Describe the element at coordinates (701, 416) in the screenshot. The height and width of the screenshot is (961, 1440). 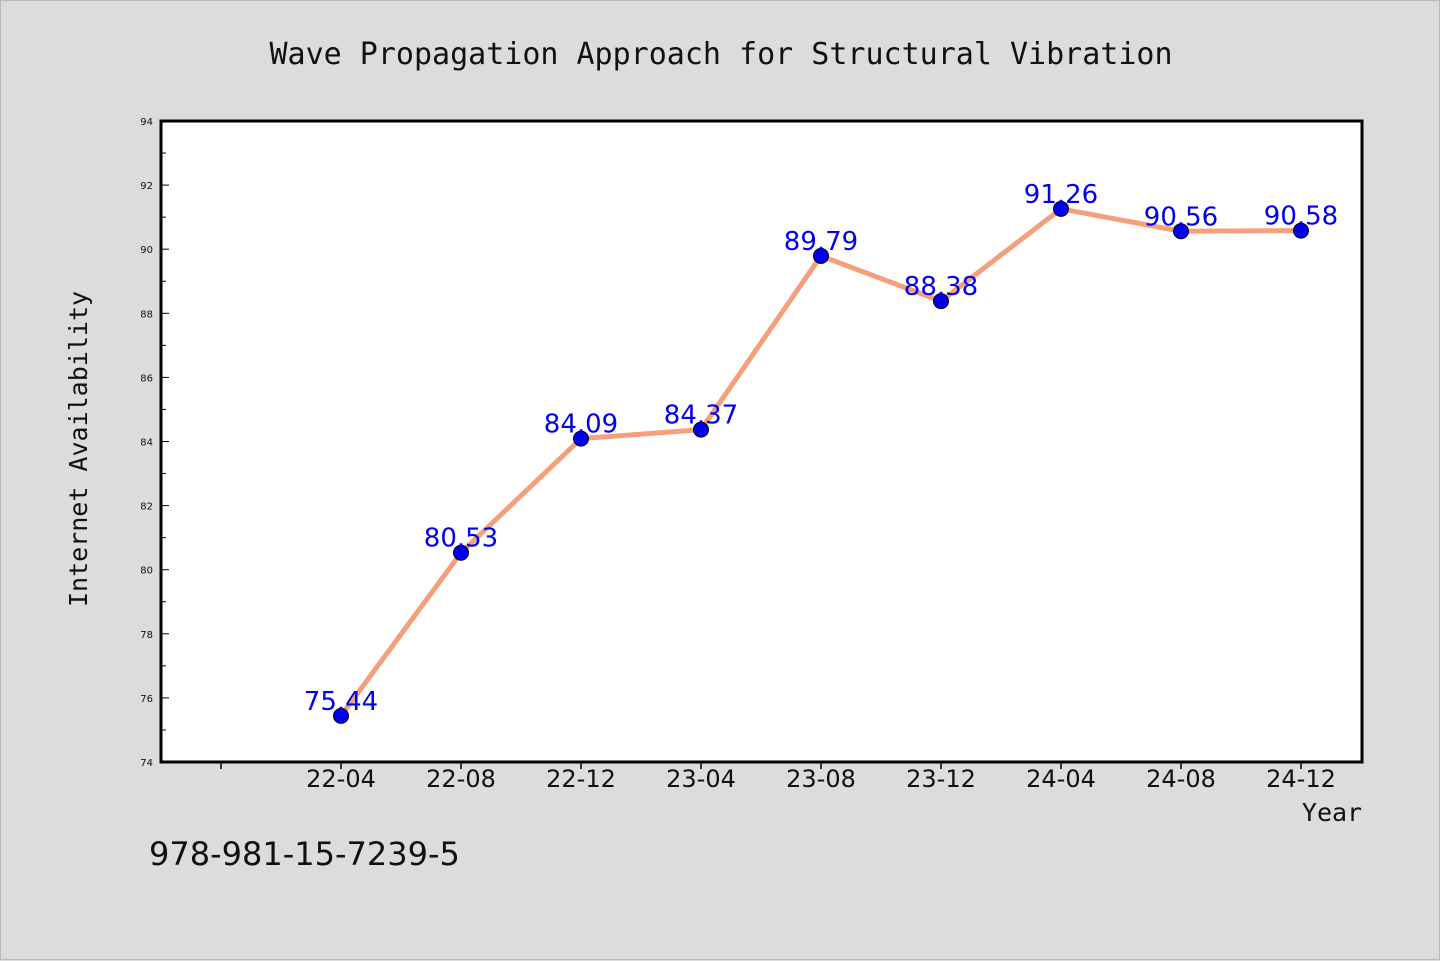
I see `data-label: 84.37` at that location.